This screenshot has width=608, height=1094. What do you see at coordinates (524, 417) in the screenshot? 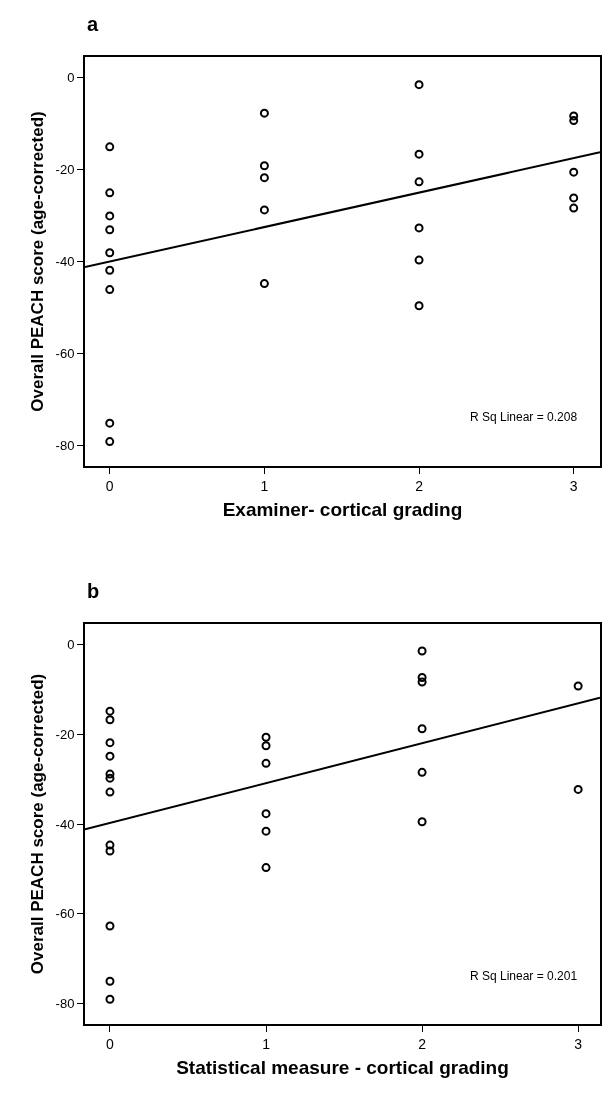
I see `annotation: R Sq Linear = 0.208` at bounding box center [524, 417].